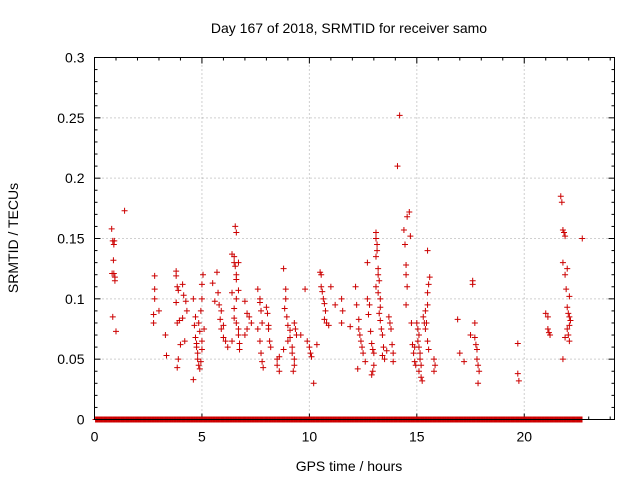 The height and width of the screenshot is (480, 640). Describe the element at coordinates (524, 437) in the screenshot. I see `x-tick-label: 20` at that location.